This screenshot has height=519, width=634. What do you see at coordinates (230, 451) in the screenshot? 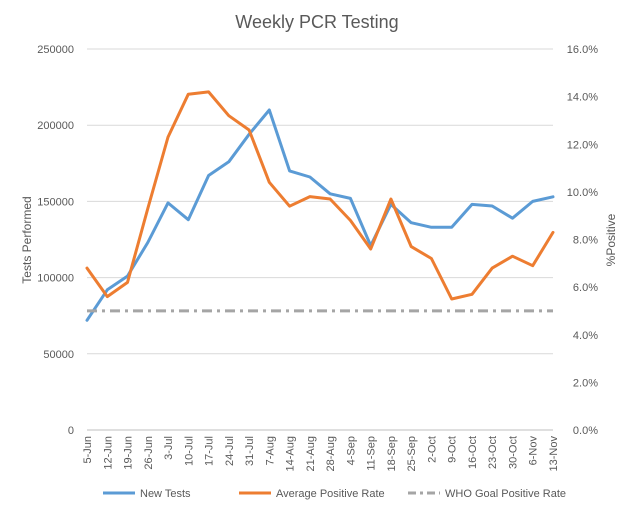
I see `x-tick-label: 24-Jul` at bounding box center [230, 451].